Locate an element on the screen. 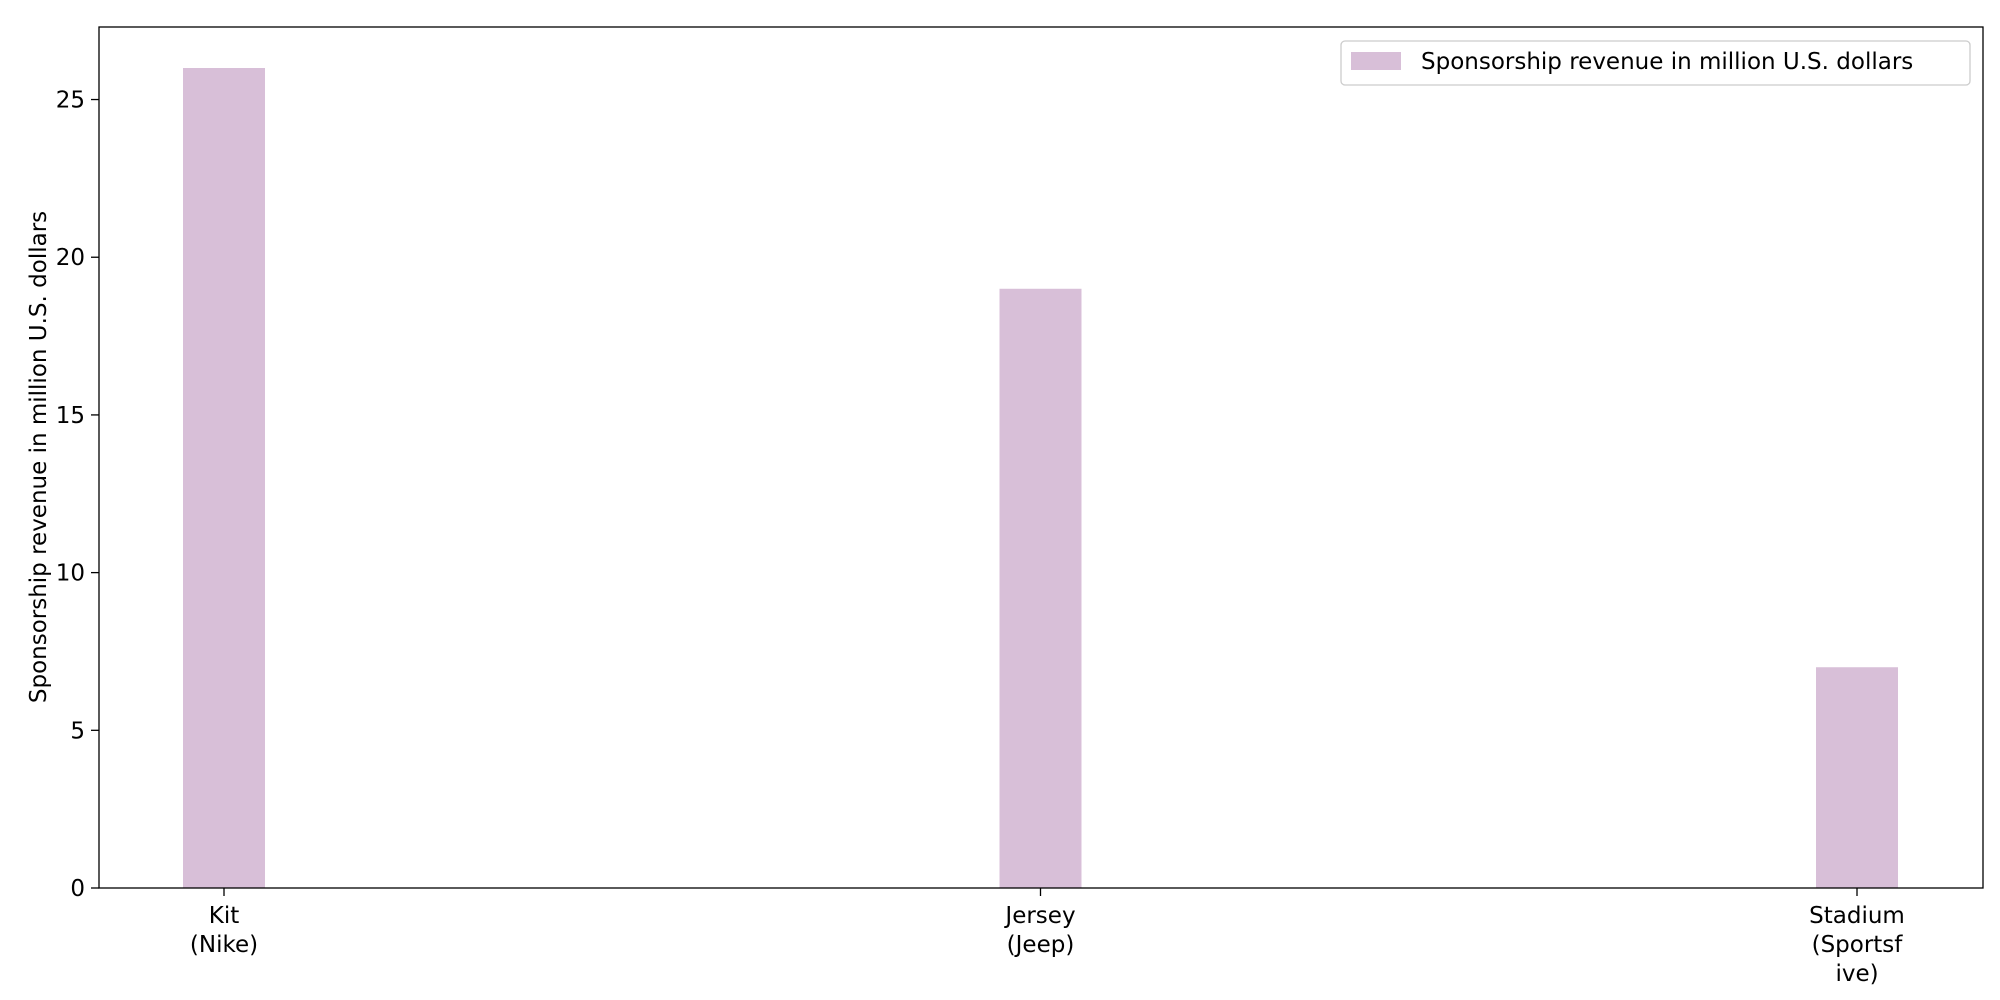  y-tick-label: 10 is located at coordinates (70, 574).